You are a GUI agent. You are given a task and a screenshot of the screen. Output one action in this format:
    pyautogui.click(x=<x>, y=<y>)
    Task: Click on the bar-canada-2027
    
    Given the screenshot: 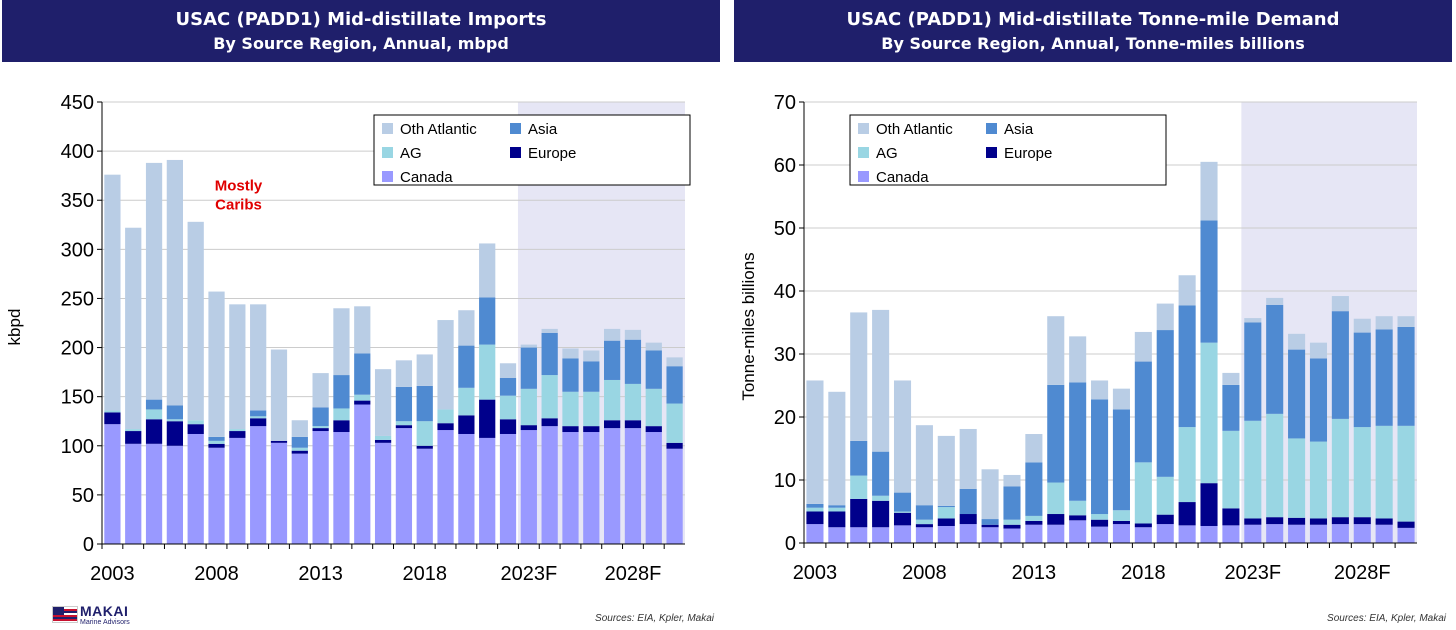 What is the action you would take?
    pyautogui.click(x=612, y=486)
    